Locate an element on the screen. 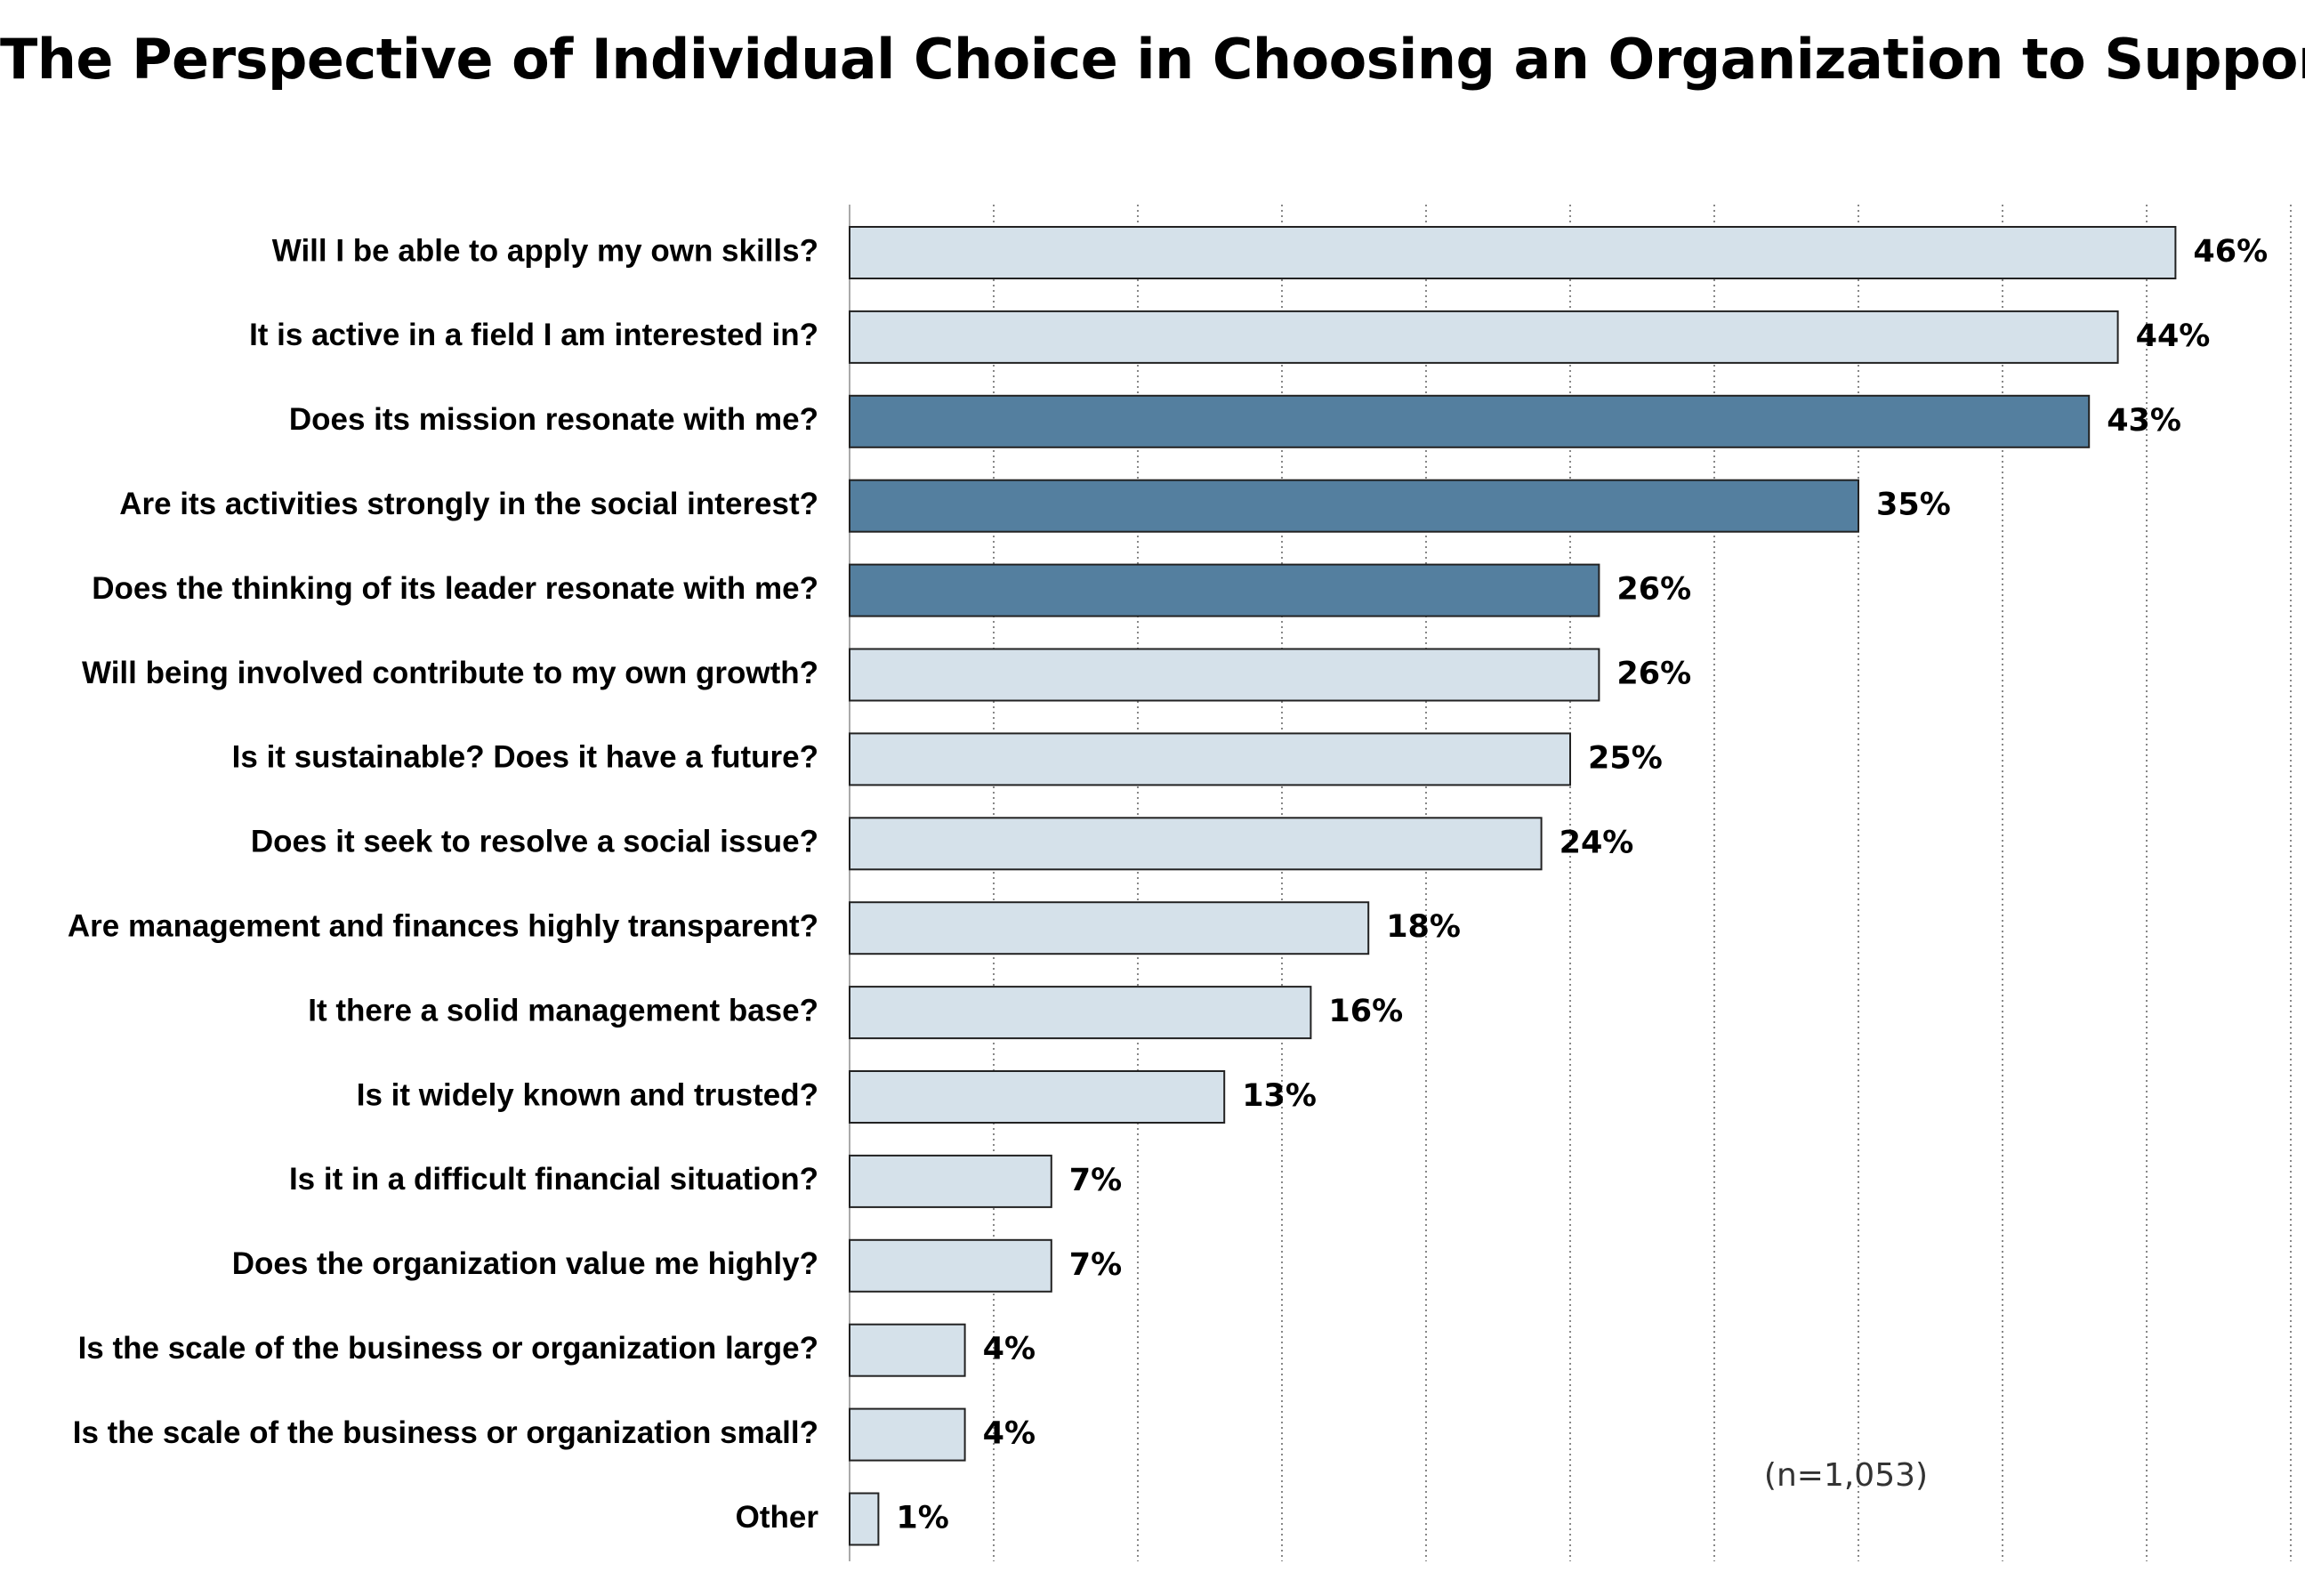 This screenshot has height=1596, width=2305. sample-size-note: (n=1,053) is located at coordinates (1846, 1475).